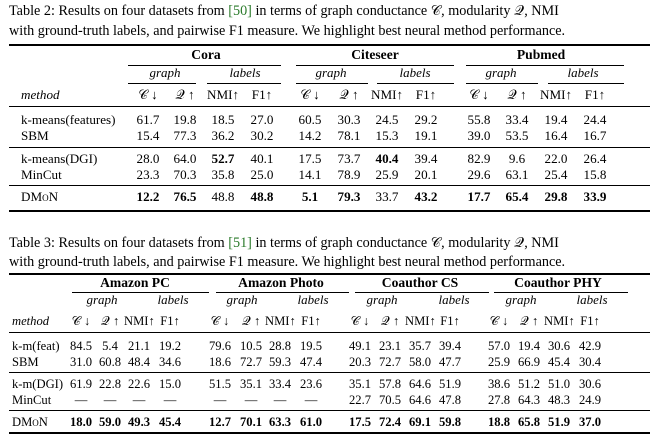 This screenshot has height=436, width=657. Describe the element at coordinates (517, 158) in the screenshot. I see `table-cell: 9.6` at that location.